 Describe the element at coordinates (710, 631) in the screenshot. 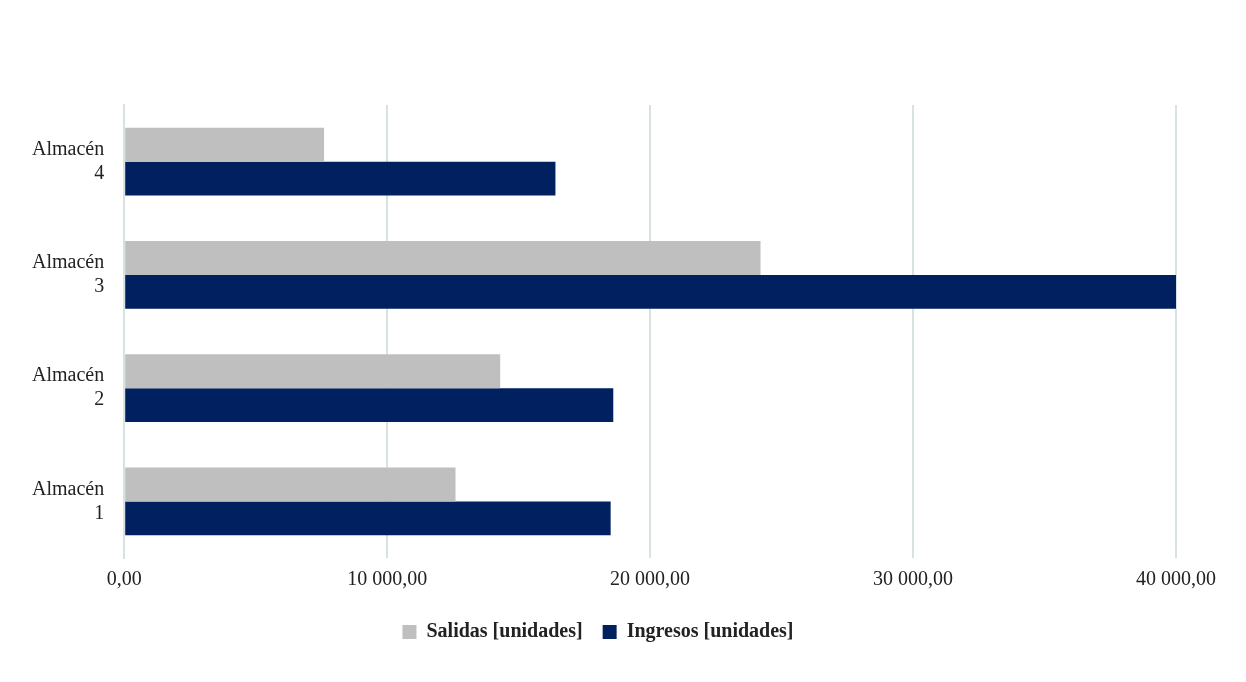

I see `legend-label: Ingresos [unidades]` at that location.